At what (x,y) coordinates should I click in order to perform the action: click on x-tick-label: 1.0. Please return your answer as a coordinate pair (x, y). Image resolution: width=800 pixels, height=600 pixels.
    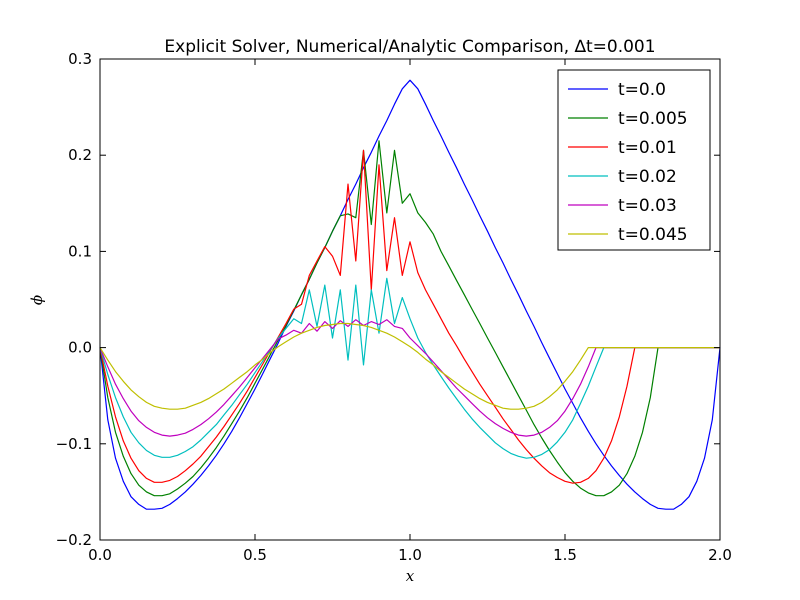
    Looking at the image, I should click on (410, 555).